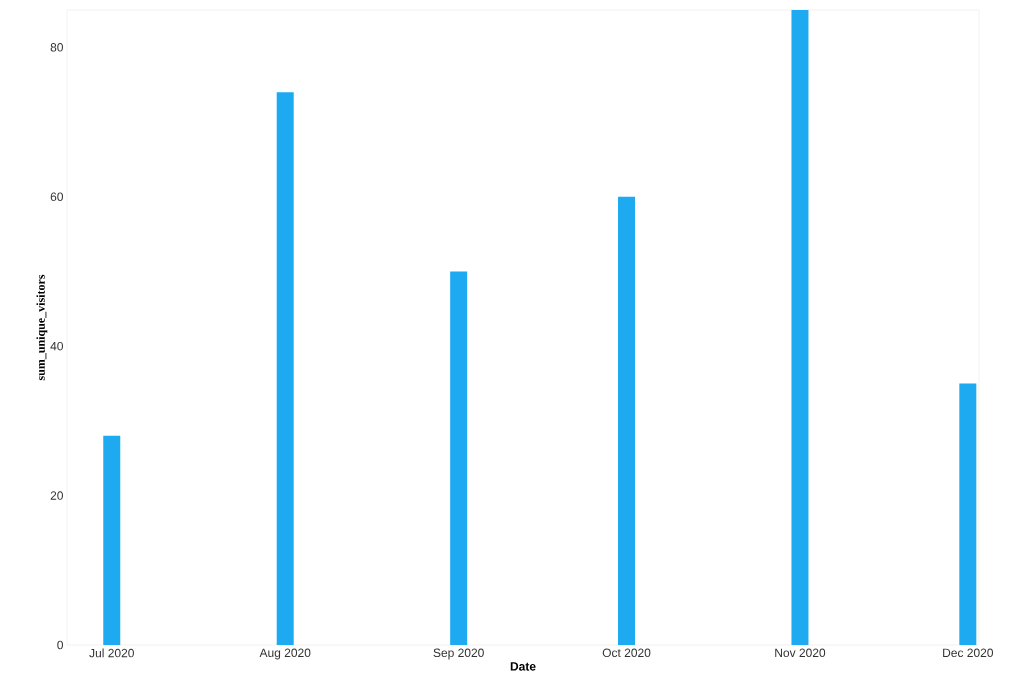  Describe the element at coordinates (458, 654) in the screenshot. I see `x-tick-label: Sep 2020` at that location.